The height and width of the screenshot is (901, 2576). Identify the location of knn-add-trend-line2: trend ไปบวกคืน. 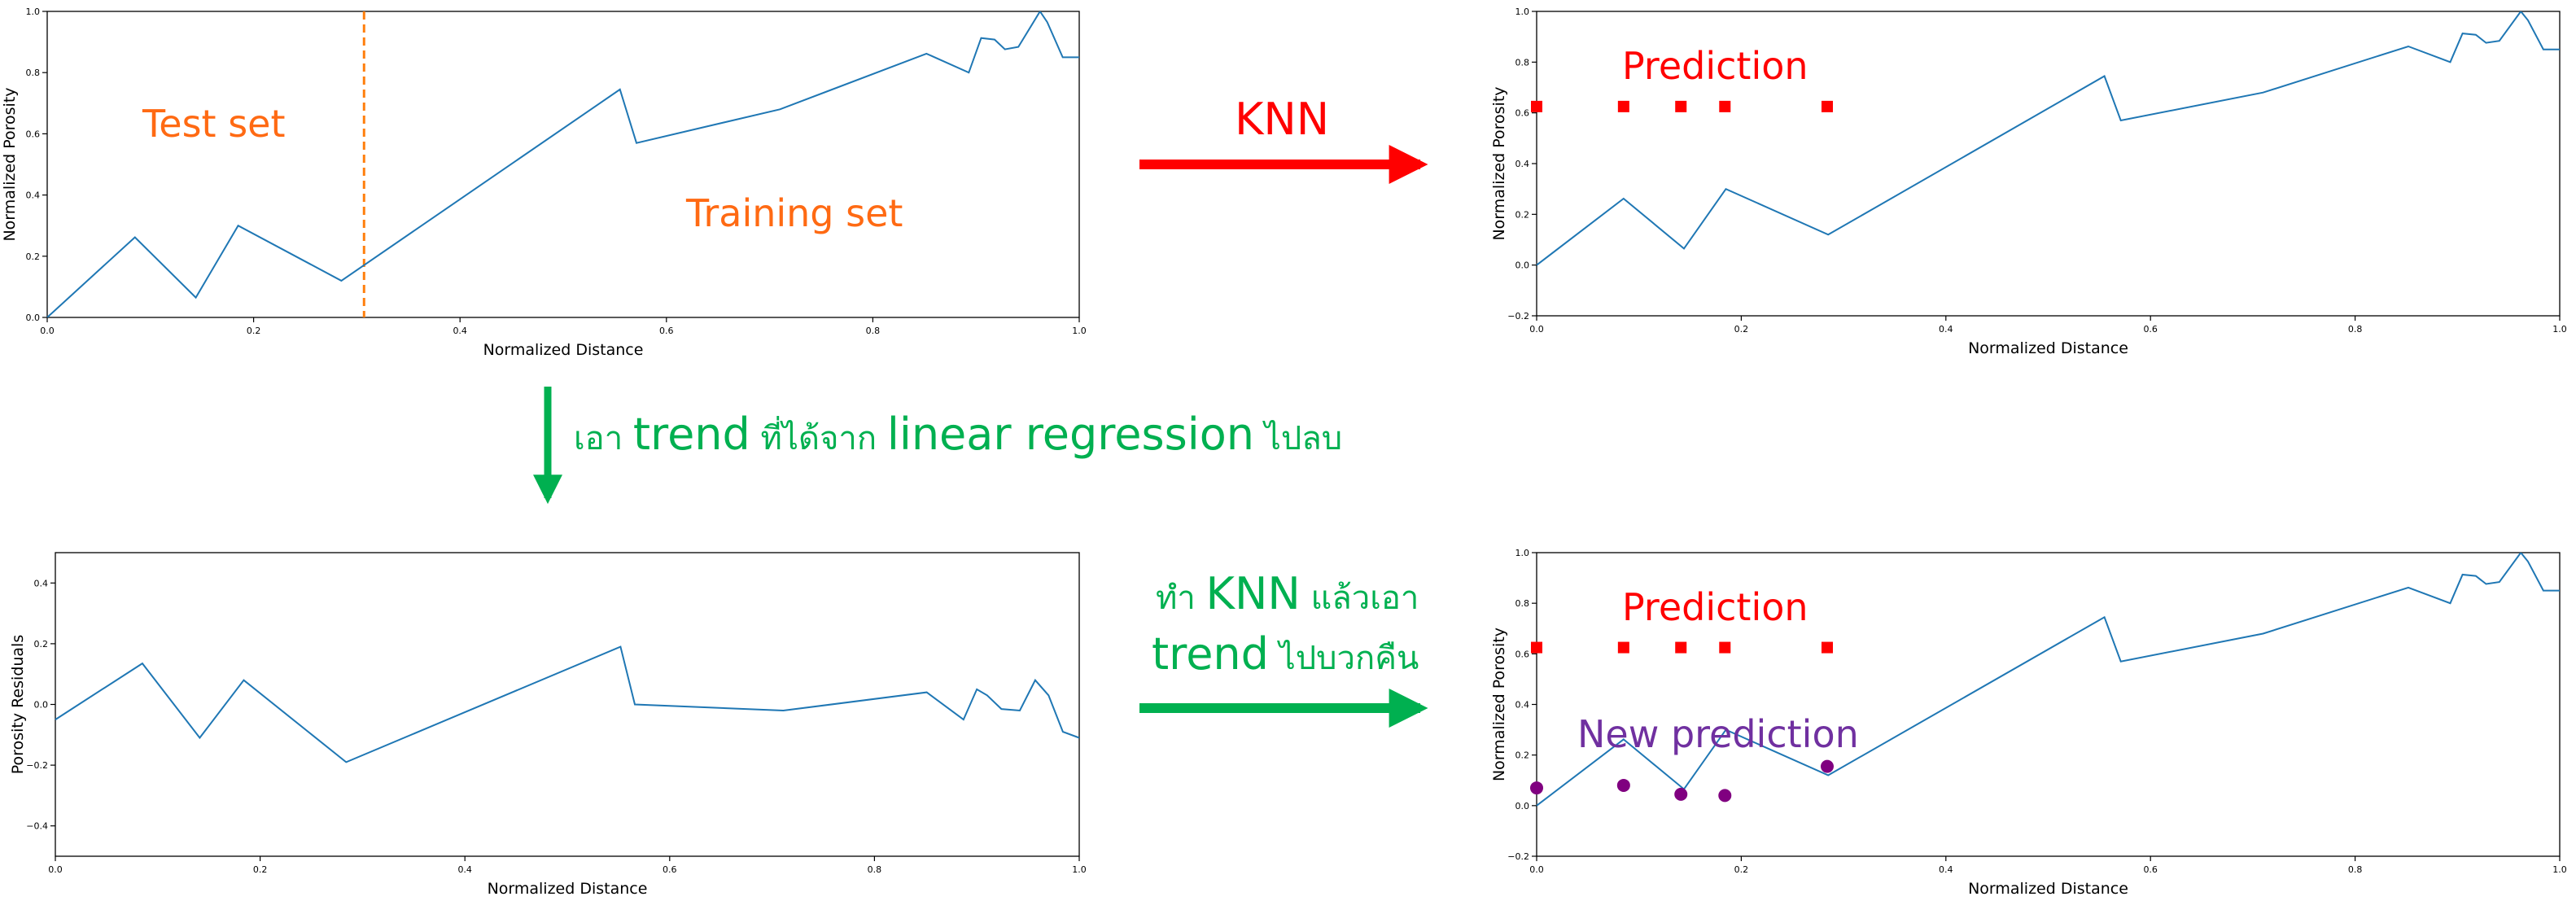
(1285, 654).